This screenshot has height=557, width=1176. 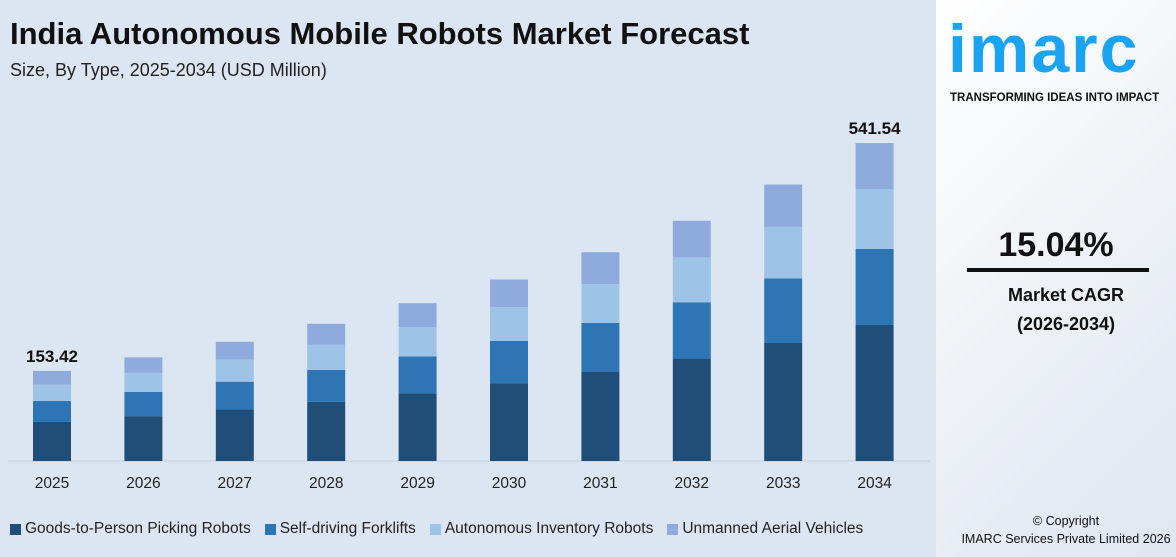 What do you see at coordinates (52, 483) in the screenshot?
I see `x-tick-label: 2025` at bounding box center [52, 483].